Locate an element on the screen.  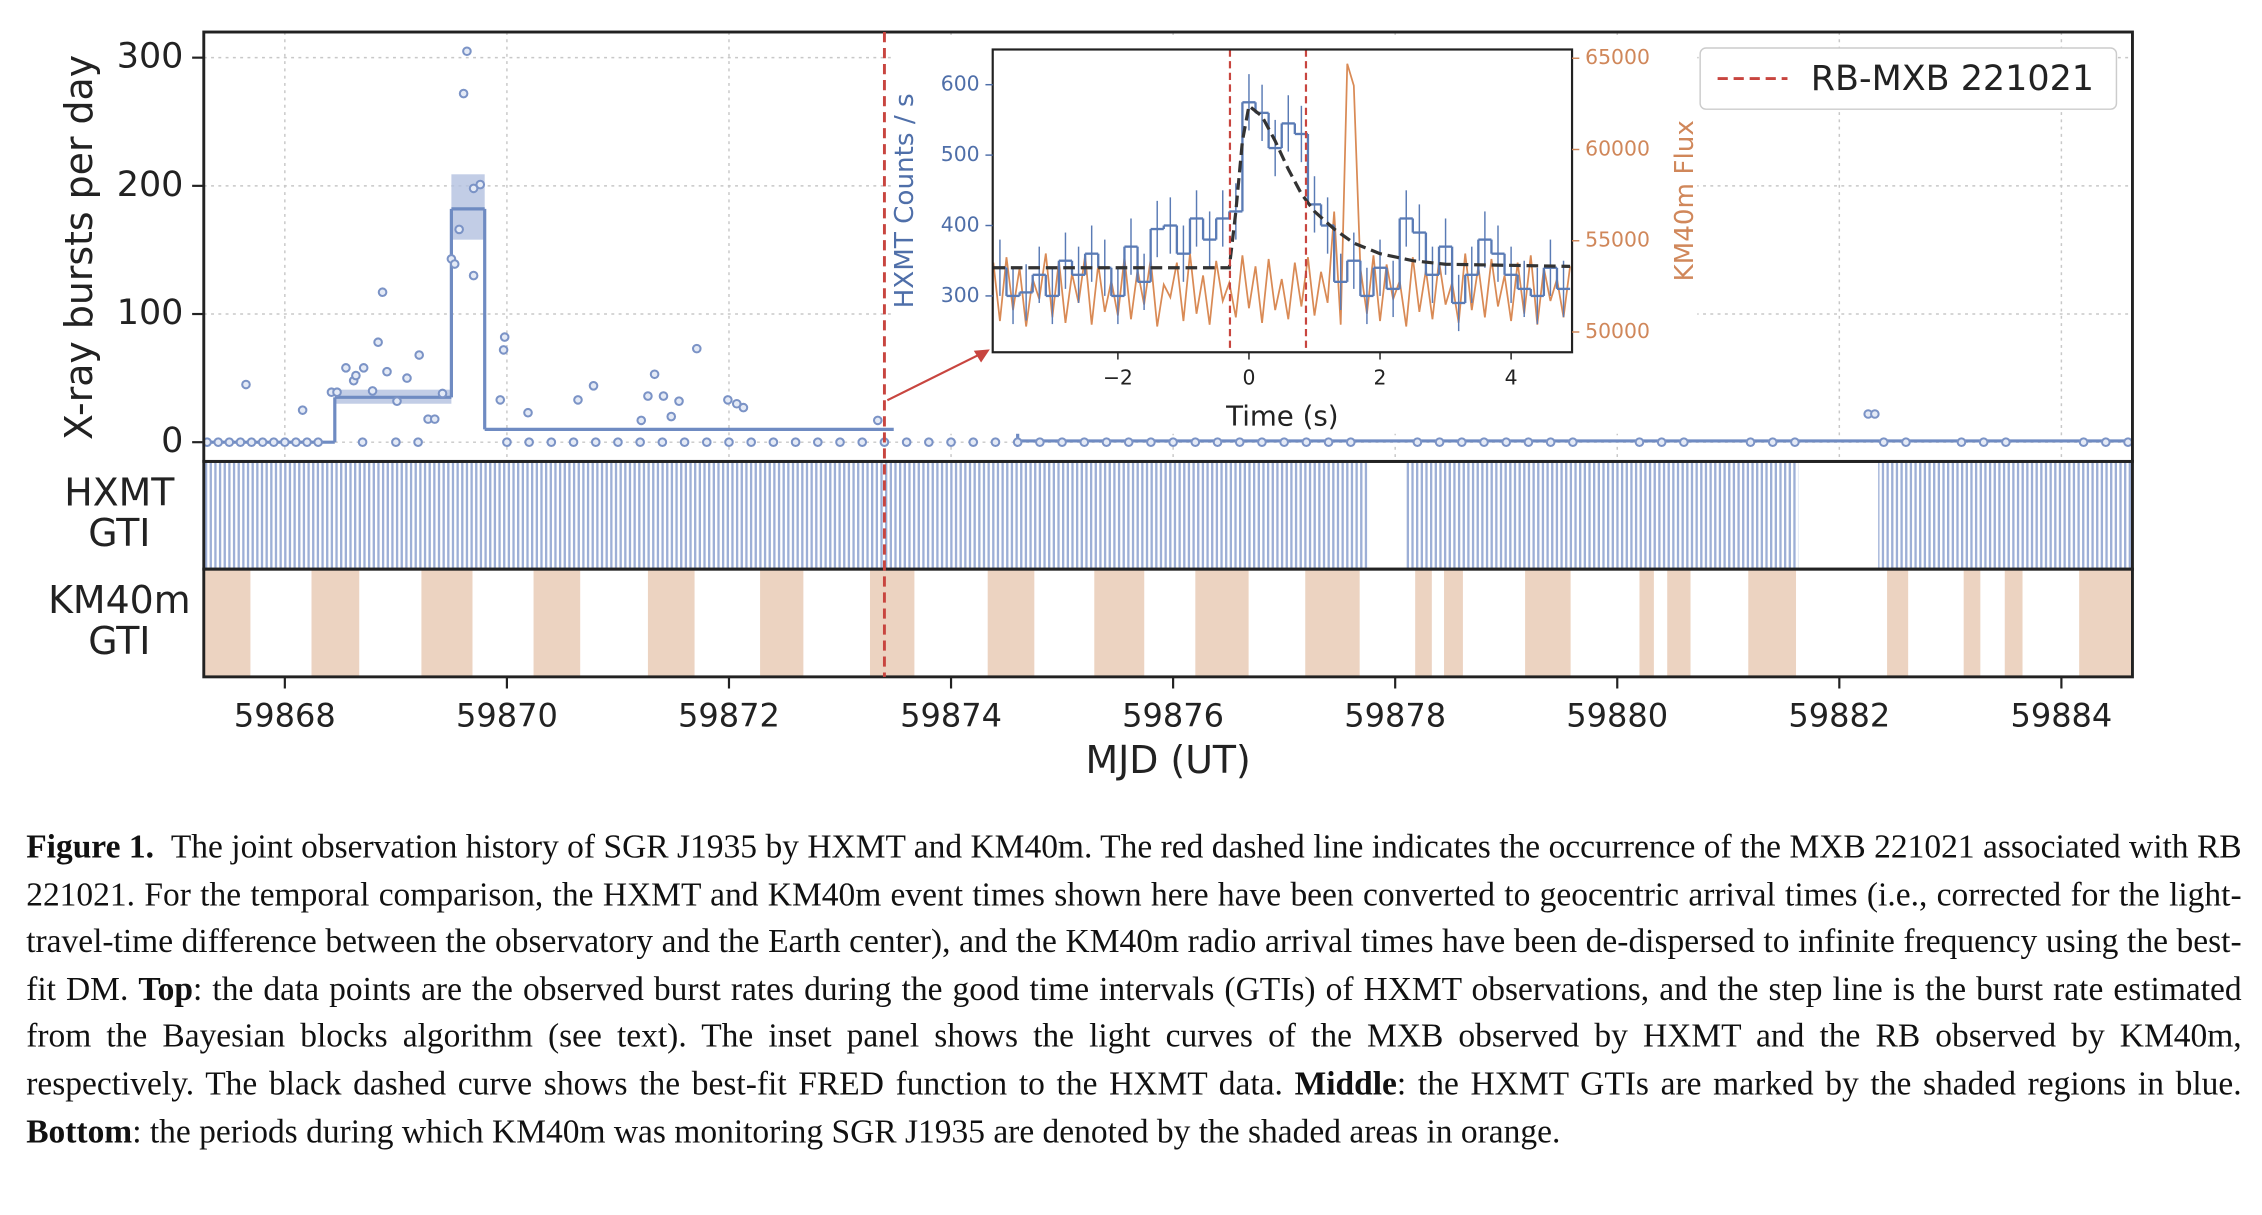
y-tick-label: 600 is located at coordinates (960, 84).